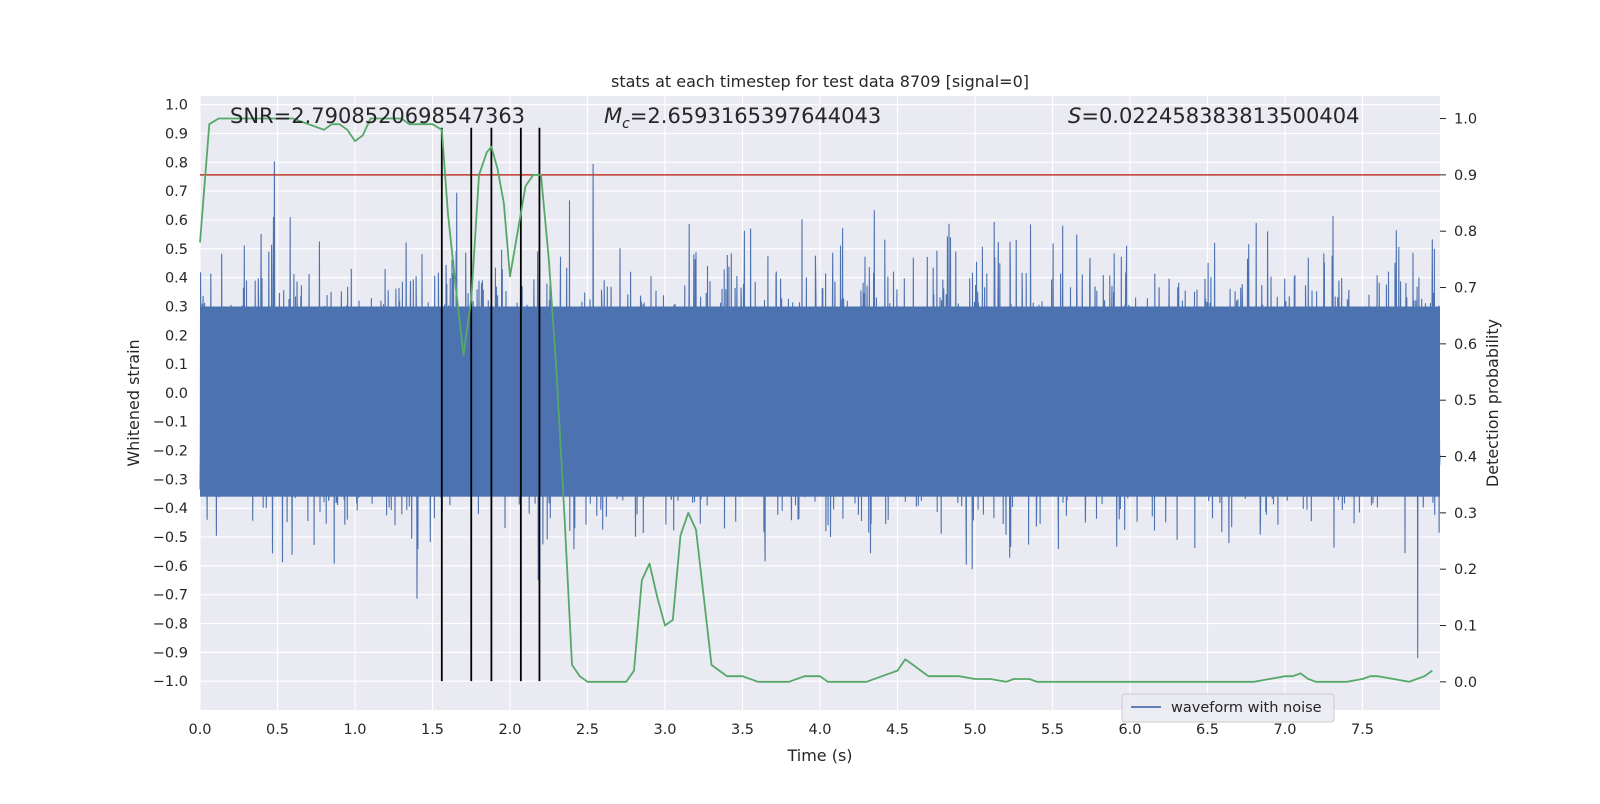 This screenshot has width=1600, height=804. What do you see at coordinates (1284, 730) in the screenshot?
I see `x-tick-label: 7.0` at bounding box center [1284, 730].